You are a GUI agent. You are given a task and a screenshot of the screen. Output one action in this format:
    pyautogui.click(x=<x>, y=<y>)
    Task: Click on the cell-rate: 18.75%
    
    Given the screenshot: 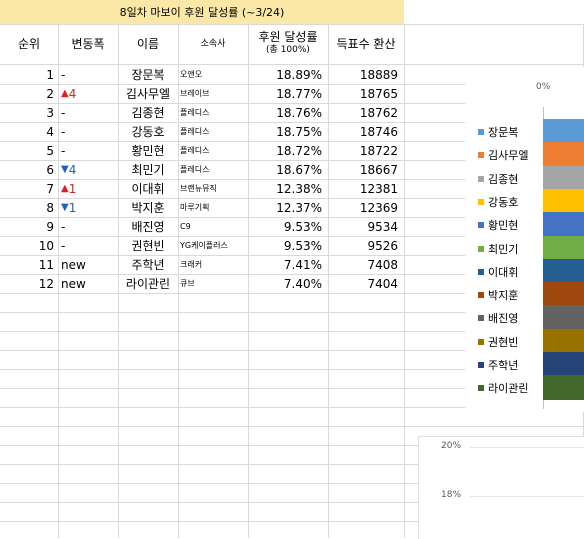 What is the action you would take?
    pyautogui.click(x=299, y=131)
    